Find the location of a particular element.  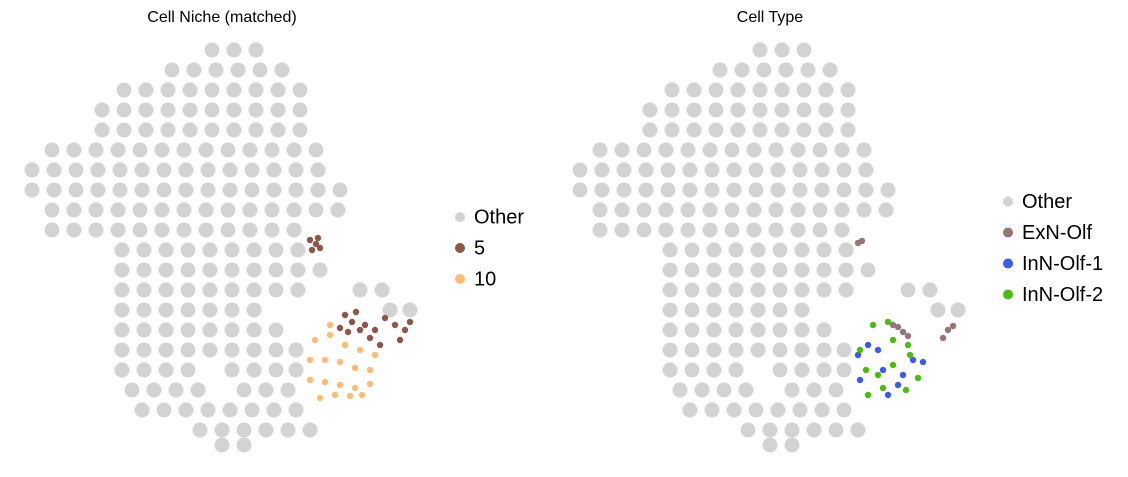

legend-label: Other is located at coordinates (1047, 202).